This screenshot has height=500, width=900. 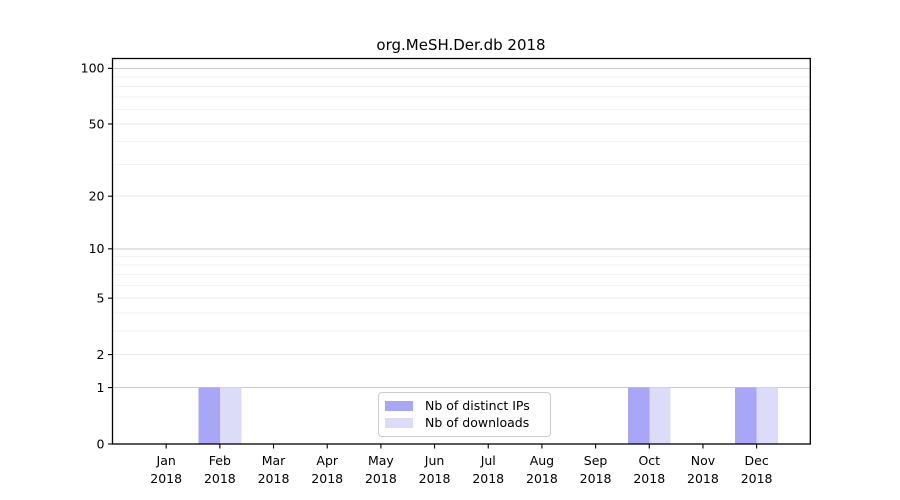 What do you see at coordinates (381, 460) in the screenshot?
I see `x-tick-label-month-may: May` at bounding box center [381, 460].